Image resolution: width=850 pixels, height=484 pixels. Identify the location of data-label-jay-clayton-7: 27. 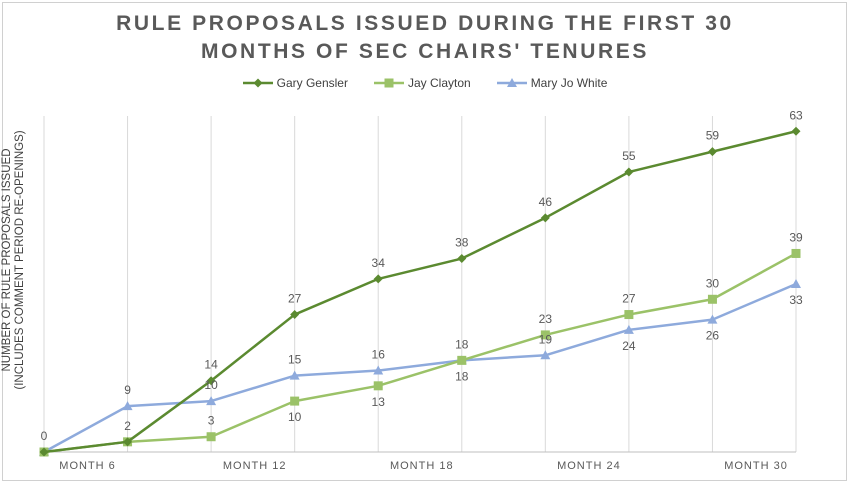
(629, 299).